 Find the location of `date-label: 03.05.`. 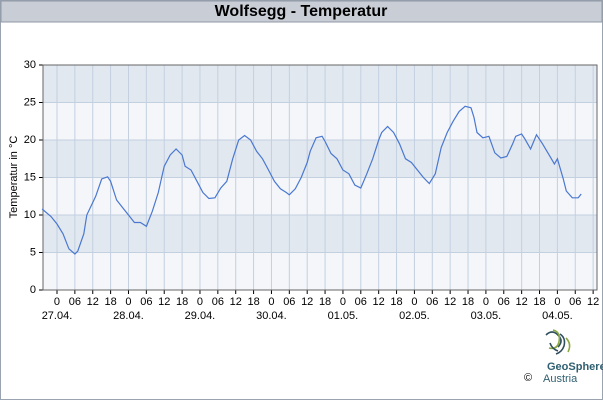

date-label: 03.05. is located at coordinates (486, 316).